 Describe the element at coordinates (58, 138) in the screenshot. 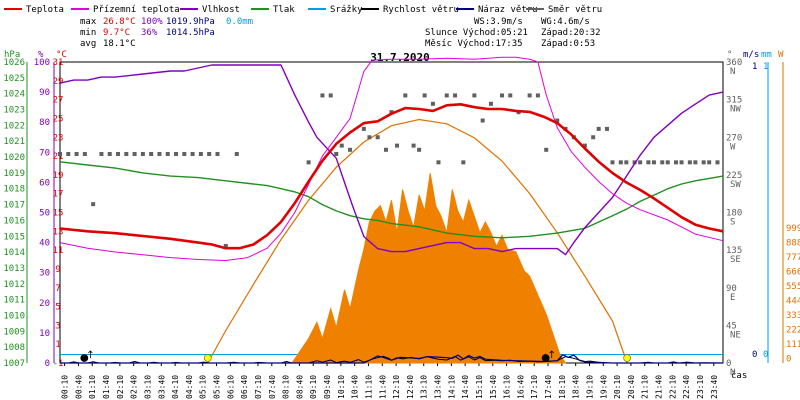

I see `degc-tick-label: 23` at that location.